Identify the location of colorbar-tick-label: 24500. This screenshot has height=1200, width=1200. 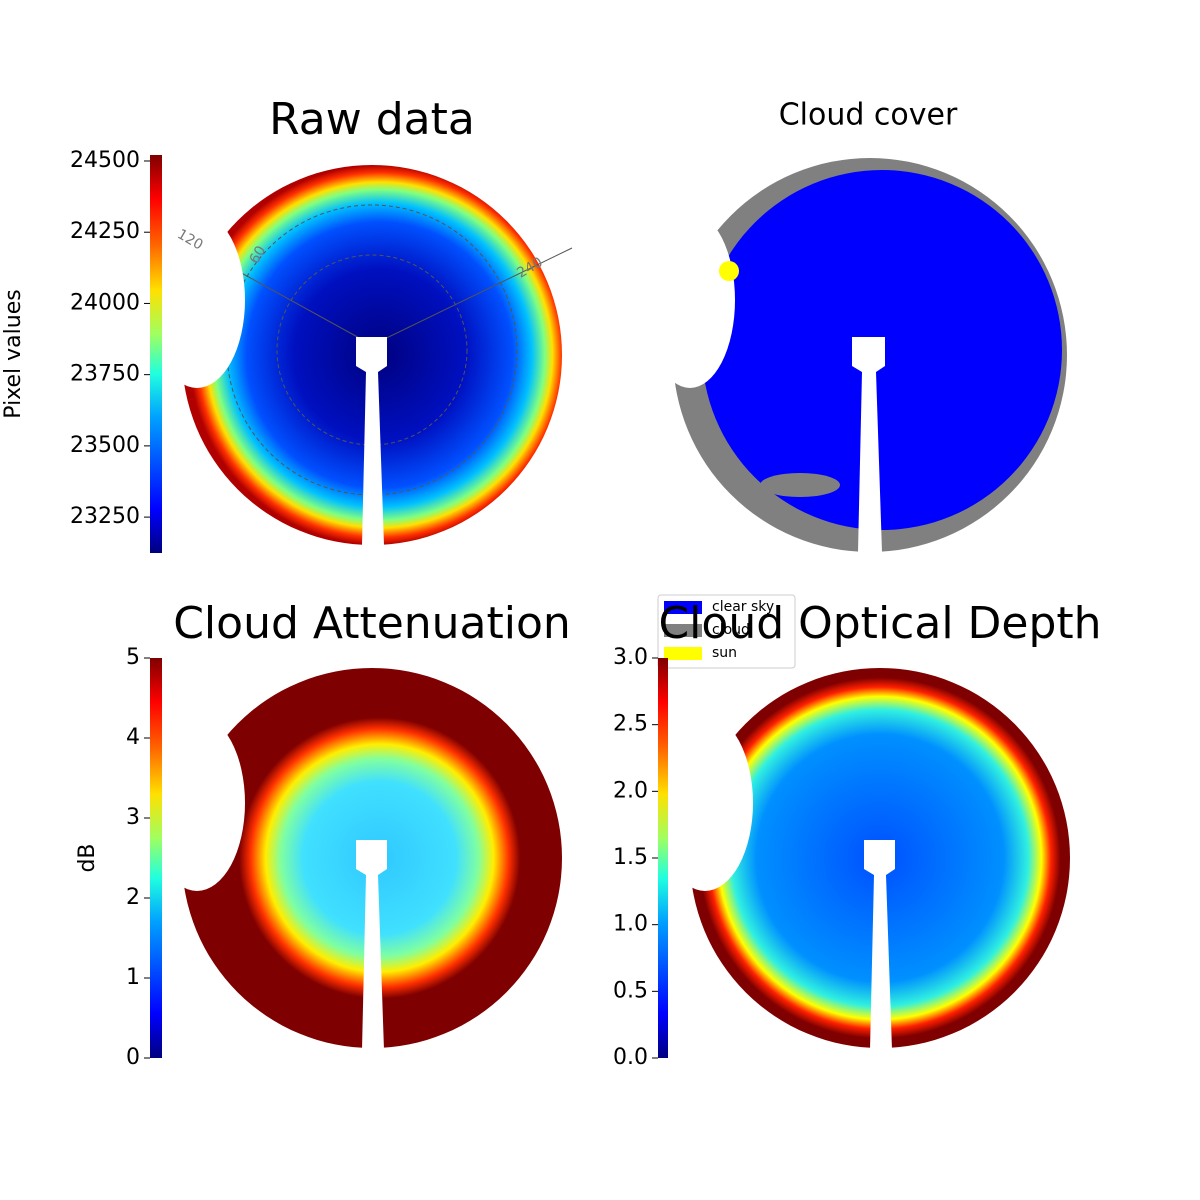
(105, 160).